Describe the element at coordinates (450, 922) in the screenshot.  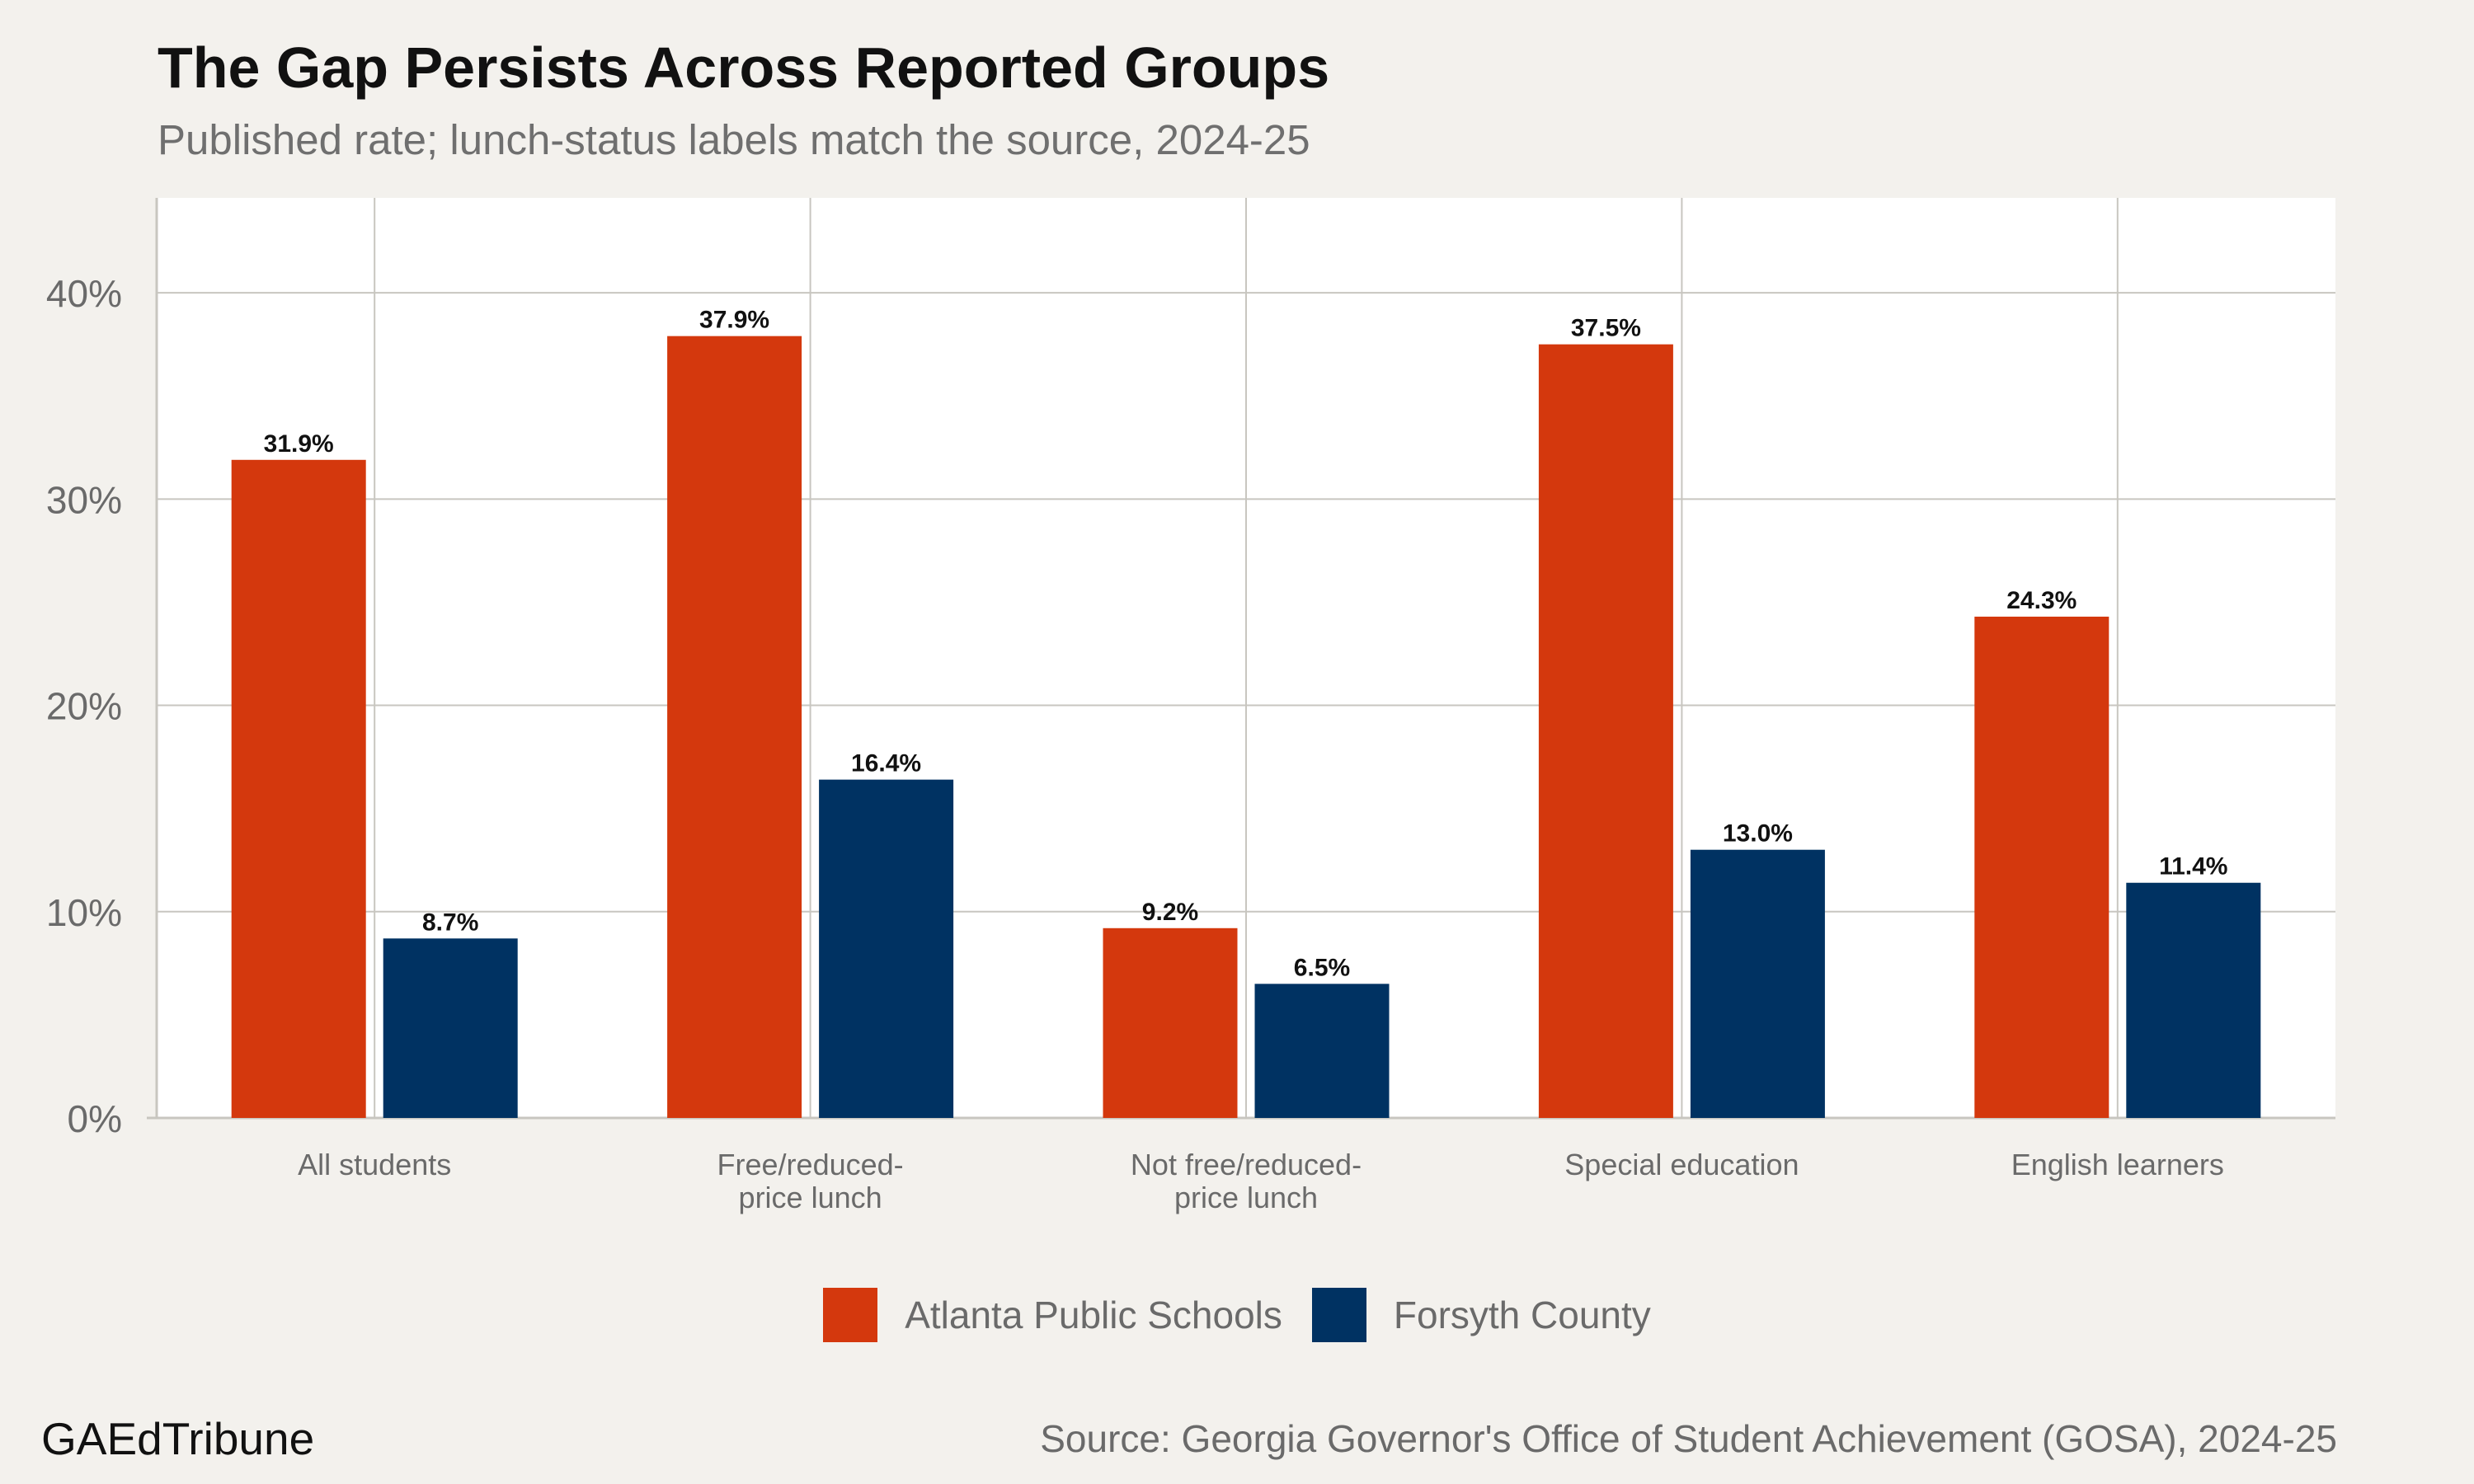
I see `data-label: 8.7%` at that location.